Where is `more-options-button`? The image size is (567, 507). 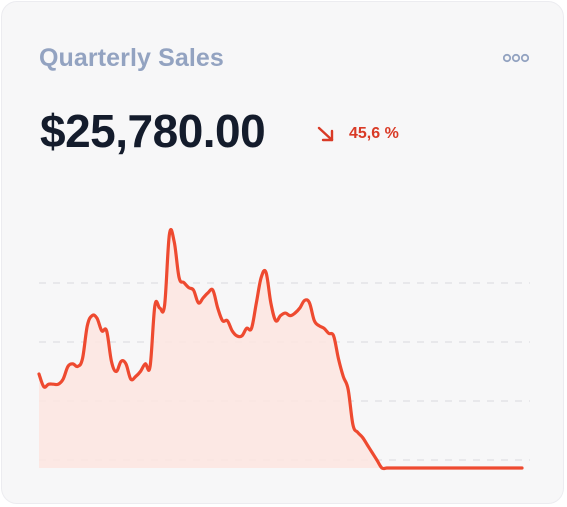
more-options-button is located at coordinates (516, 58).